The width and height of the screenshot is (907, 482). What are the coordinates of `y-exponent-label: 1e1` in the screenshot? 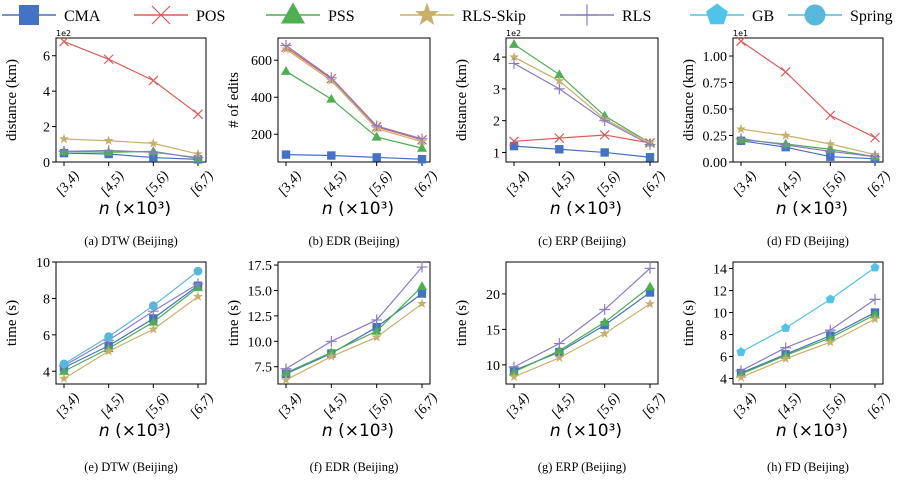 It's located at (740, 33).